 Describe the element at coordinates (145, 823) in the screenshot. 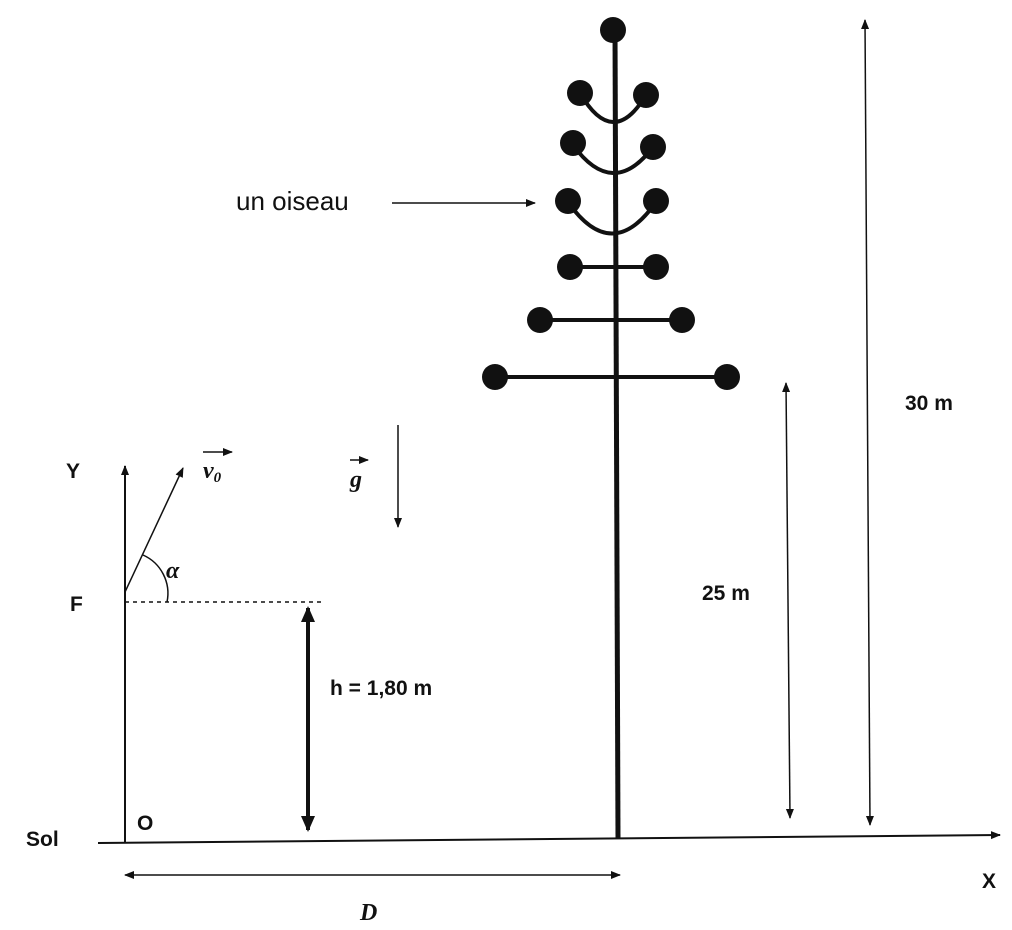

I see `origin: O` at that location.